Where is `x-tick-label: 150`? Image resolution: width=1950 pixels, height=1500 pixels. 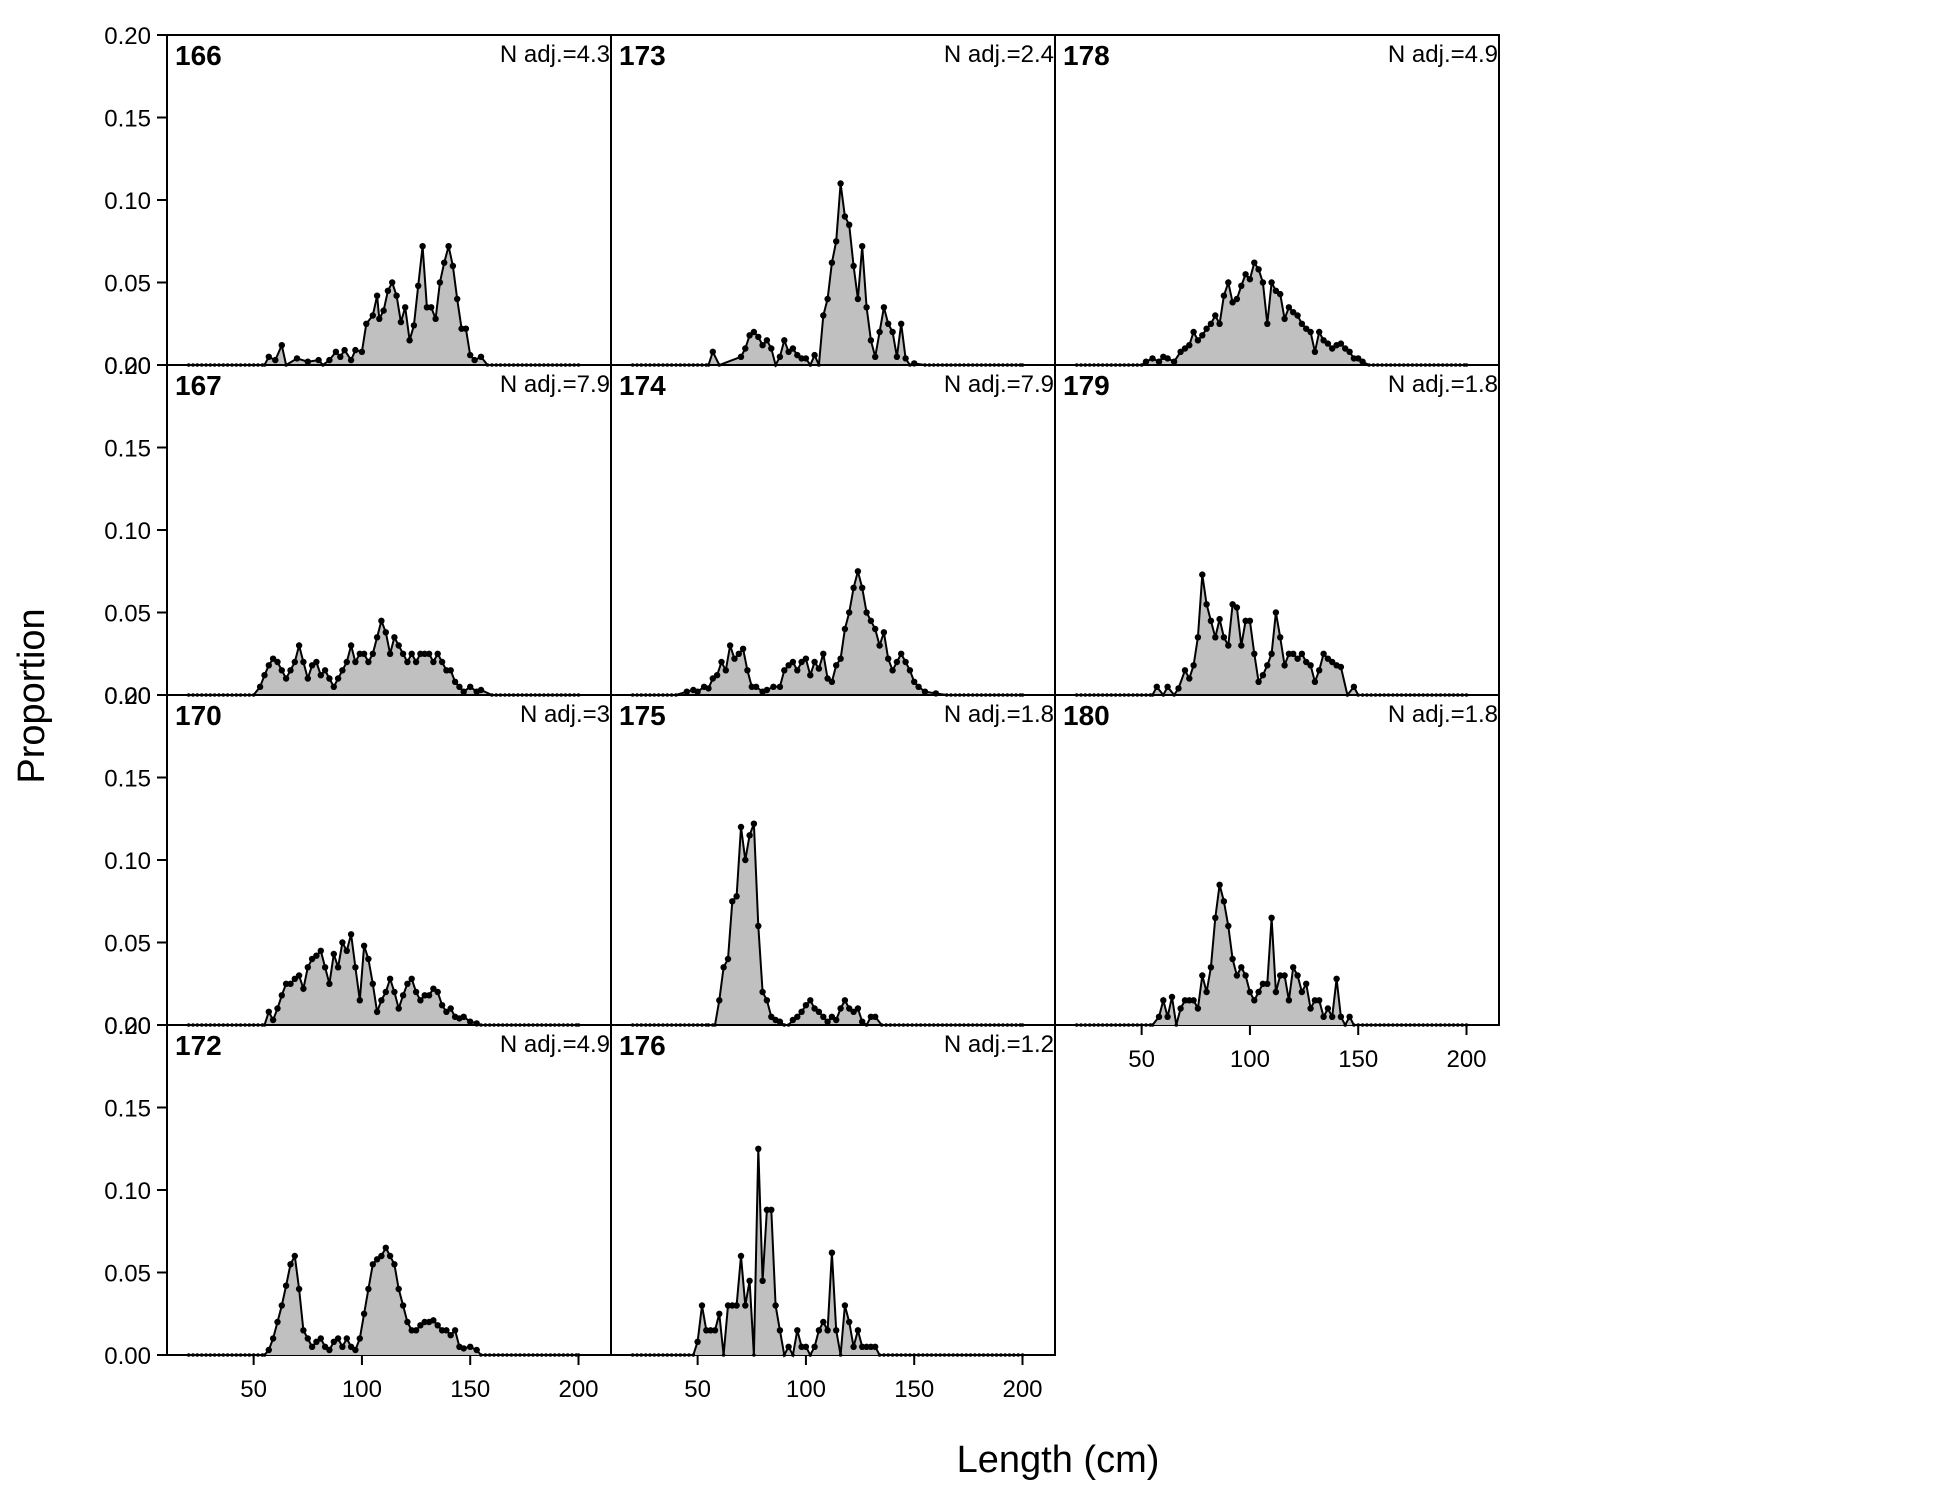 x-tick-label: 150 is located at coordinates (1358, 1059).